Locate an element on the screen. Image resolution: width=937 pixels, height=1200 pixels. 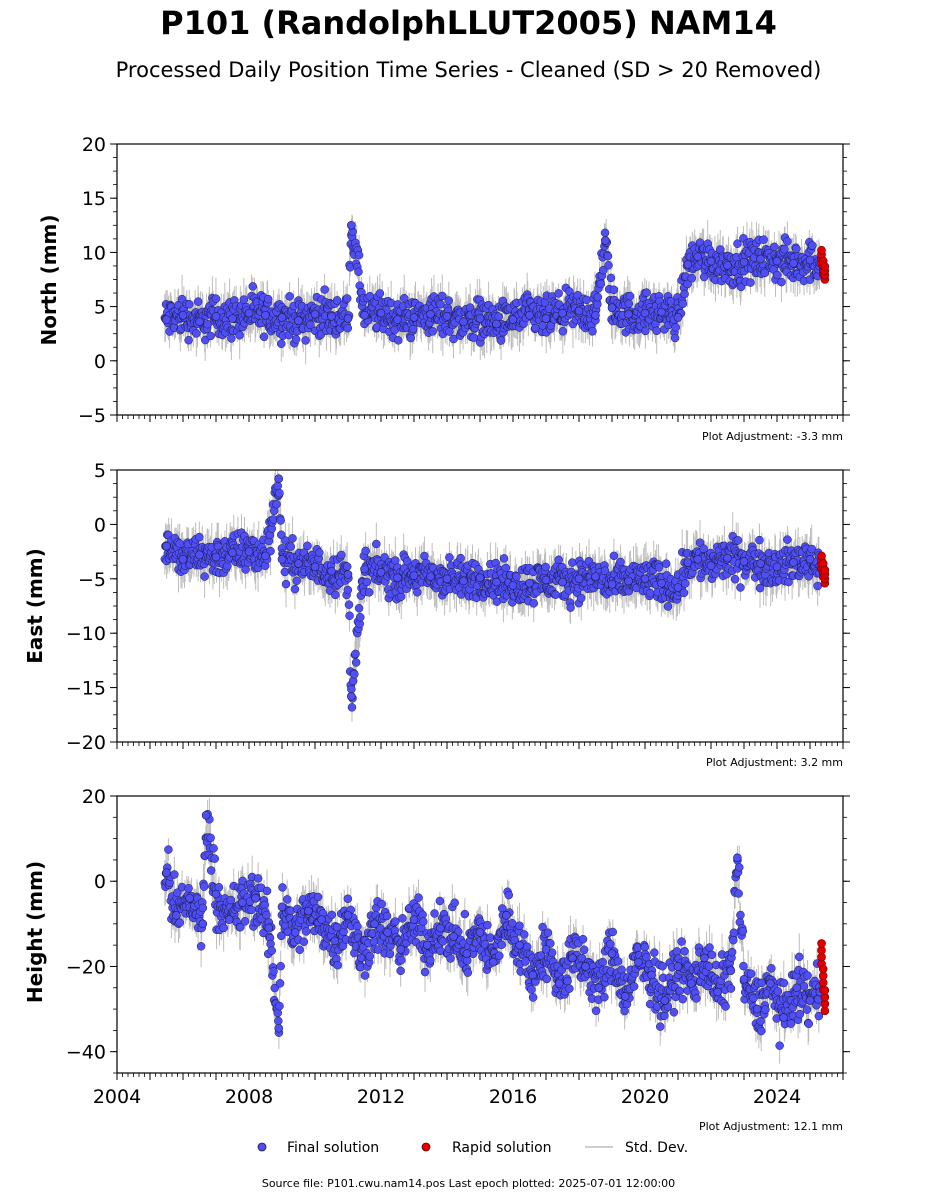
east-plot-adjustment: Plot Adjustment: 3.2 mm is located at coordinates (774, 762).